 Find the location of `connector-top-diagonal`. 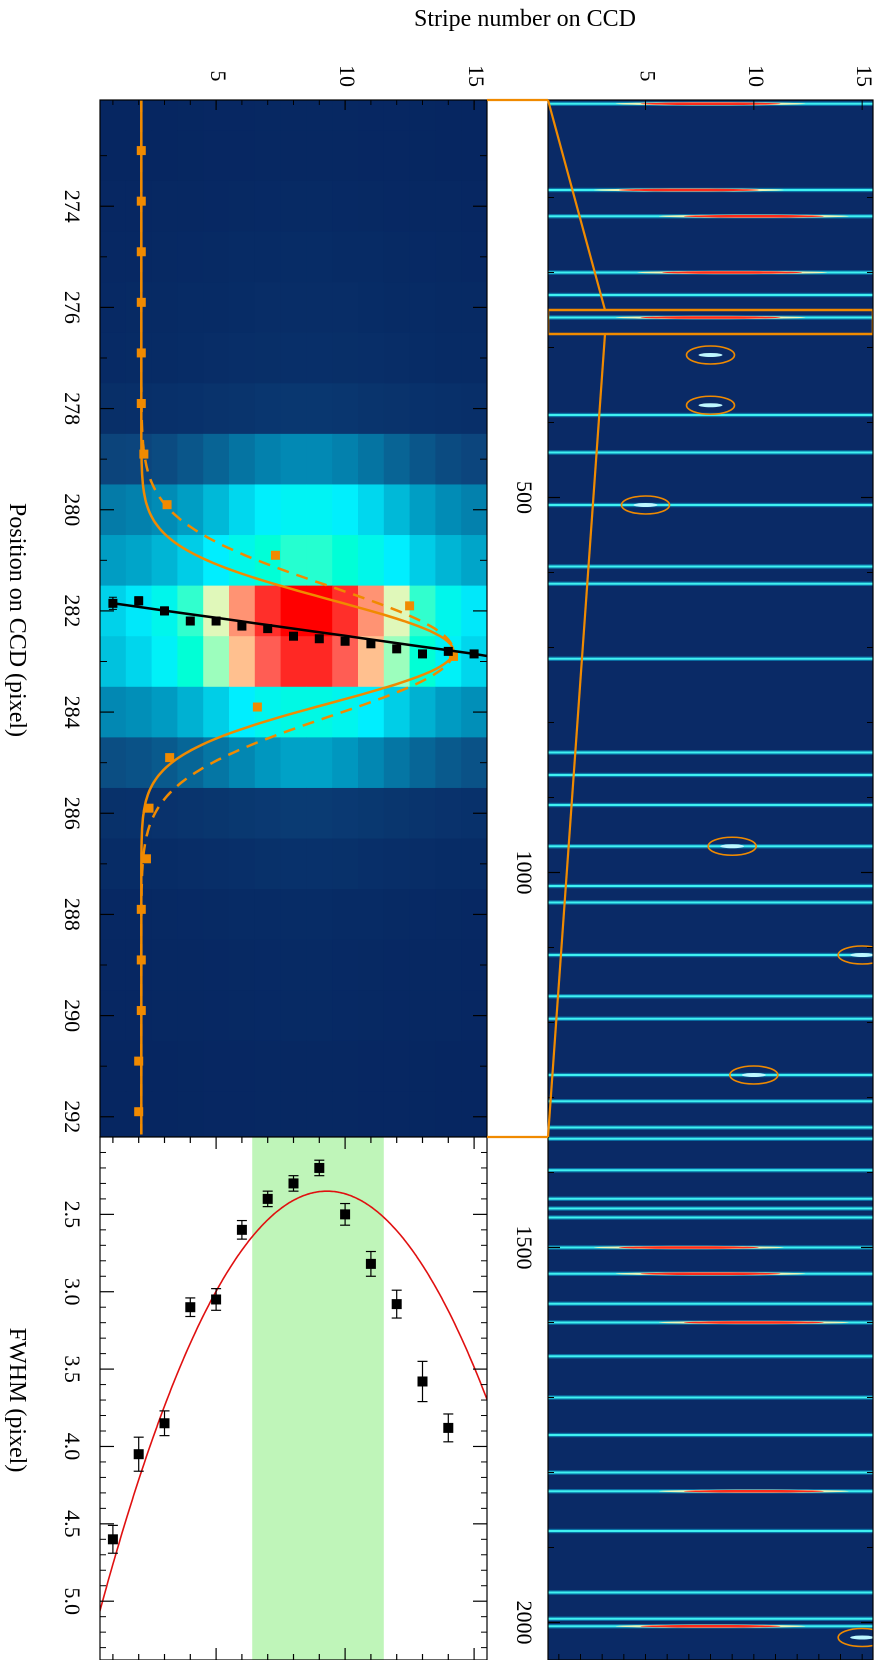

connector-top-diagonal is located at coordinates (576, 205).